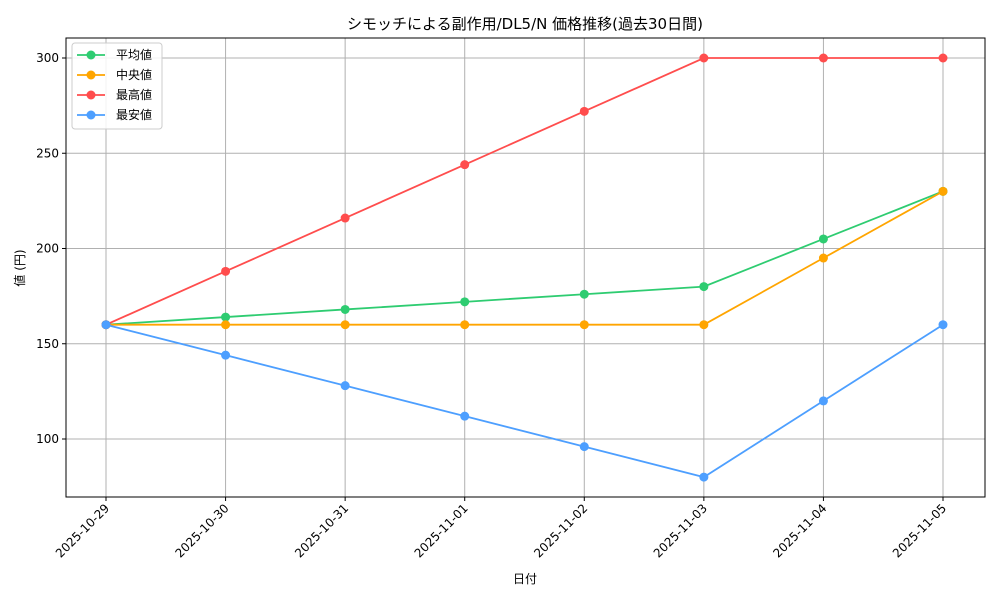 This screenshot has width=1000, height=600. I want to click on x-tick-label: 2025-11-01, so click(441, 530).